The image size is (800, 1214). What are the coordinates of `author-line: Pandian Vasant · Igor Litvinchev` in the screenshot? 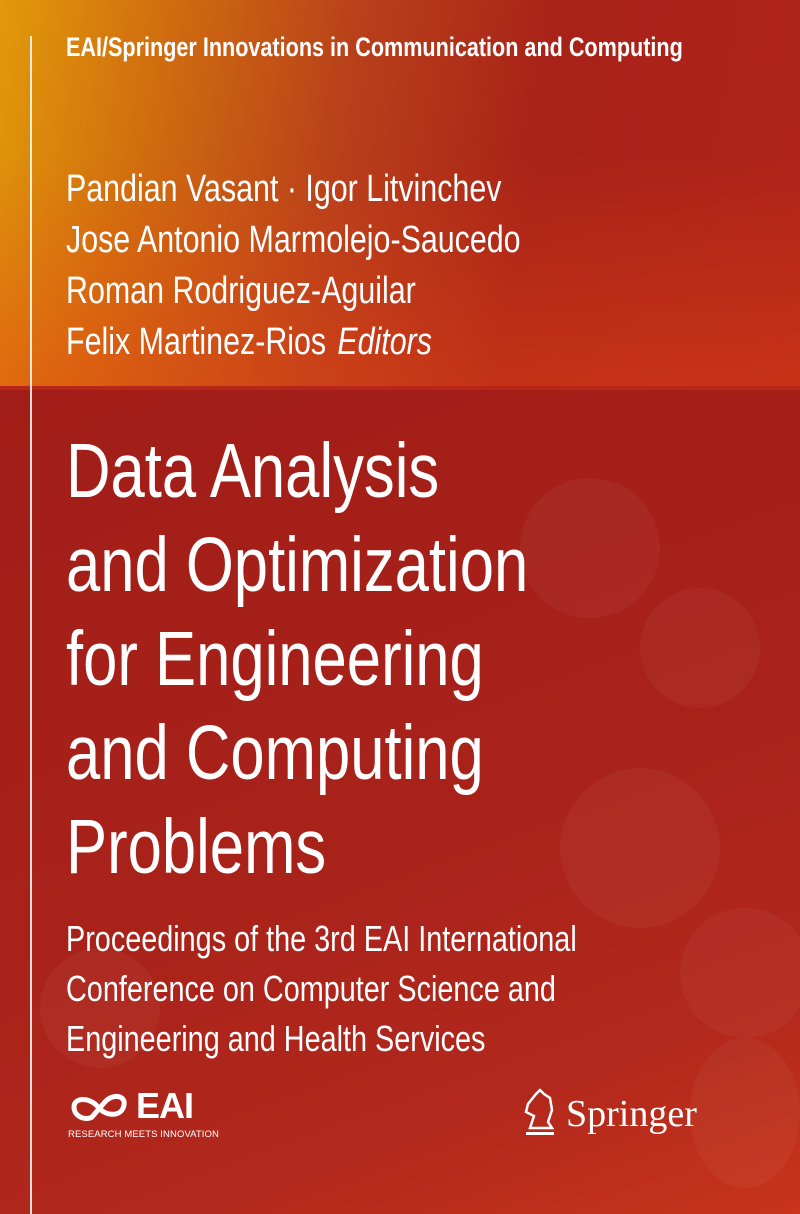 It's located at (284, 189).